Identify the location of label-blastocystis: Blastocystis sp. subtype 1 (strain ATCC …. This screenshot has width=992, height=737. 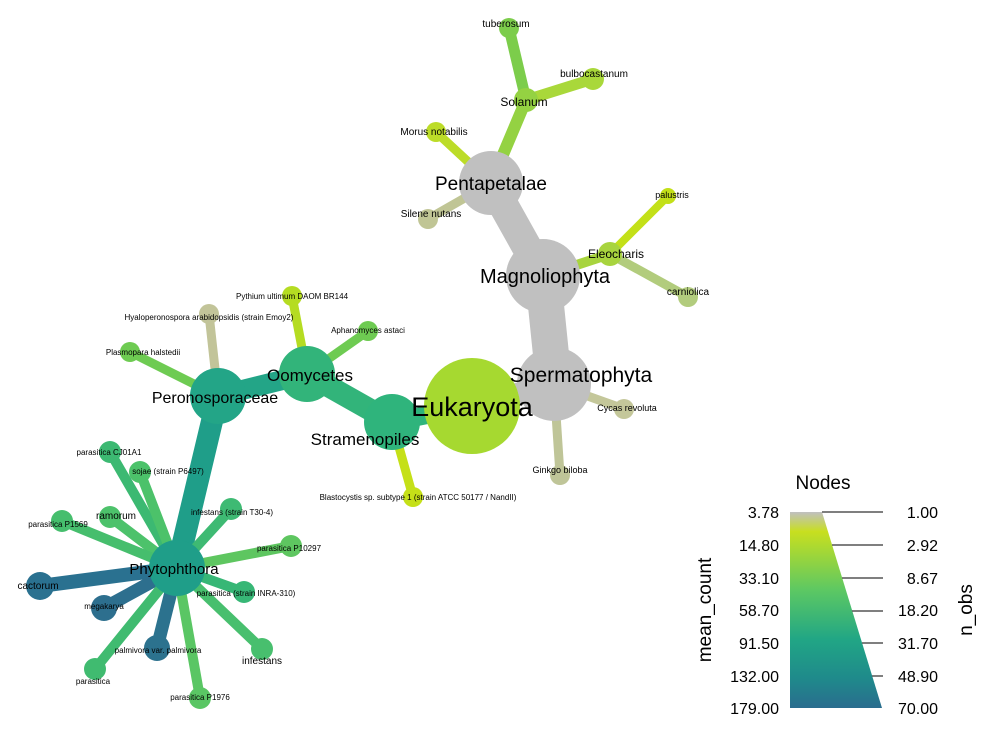
(418, 497).